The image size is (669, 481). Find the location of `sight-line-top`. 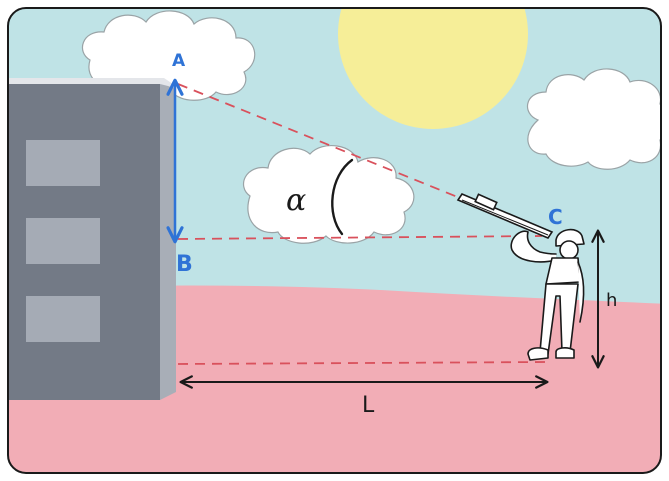

sight-line-top is located at coordinates (324, 143).